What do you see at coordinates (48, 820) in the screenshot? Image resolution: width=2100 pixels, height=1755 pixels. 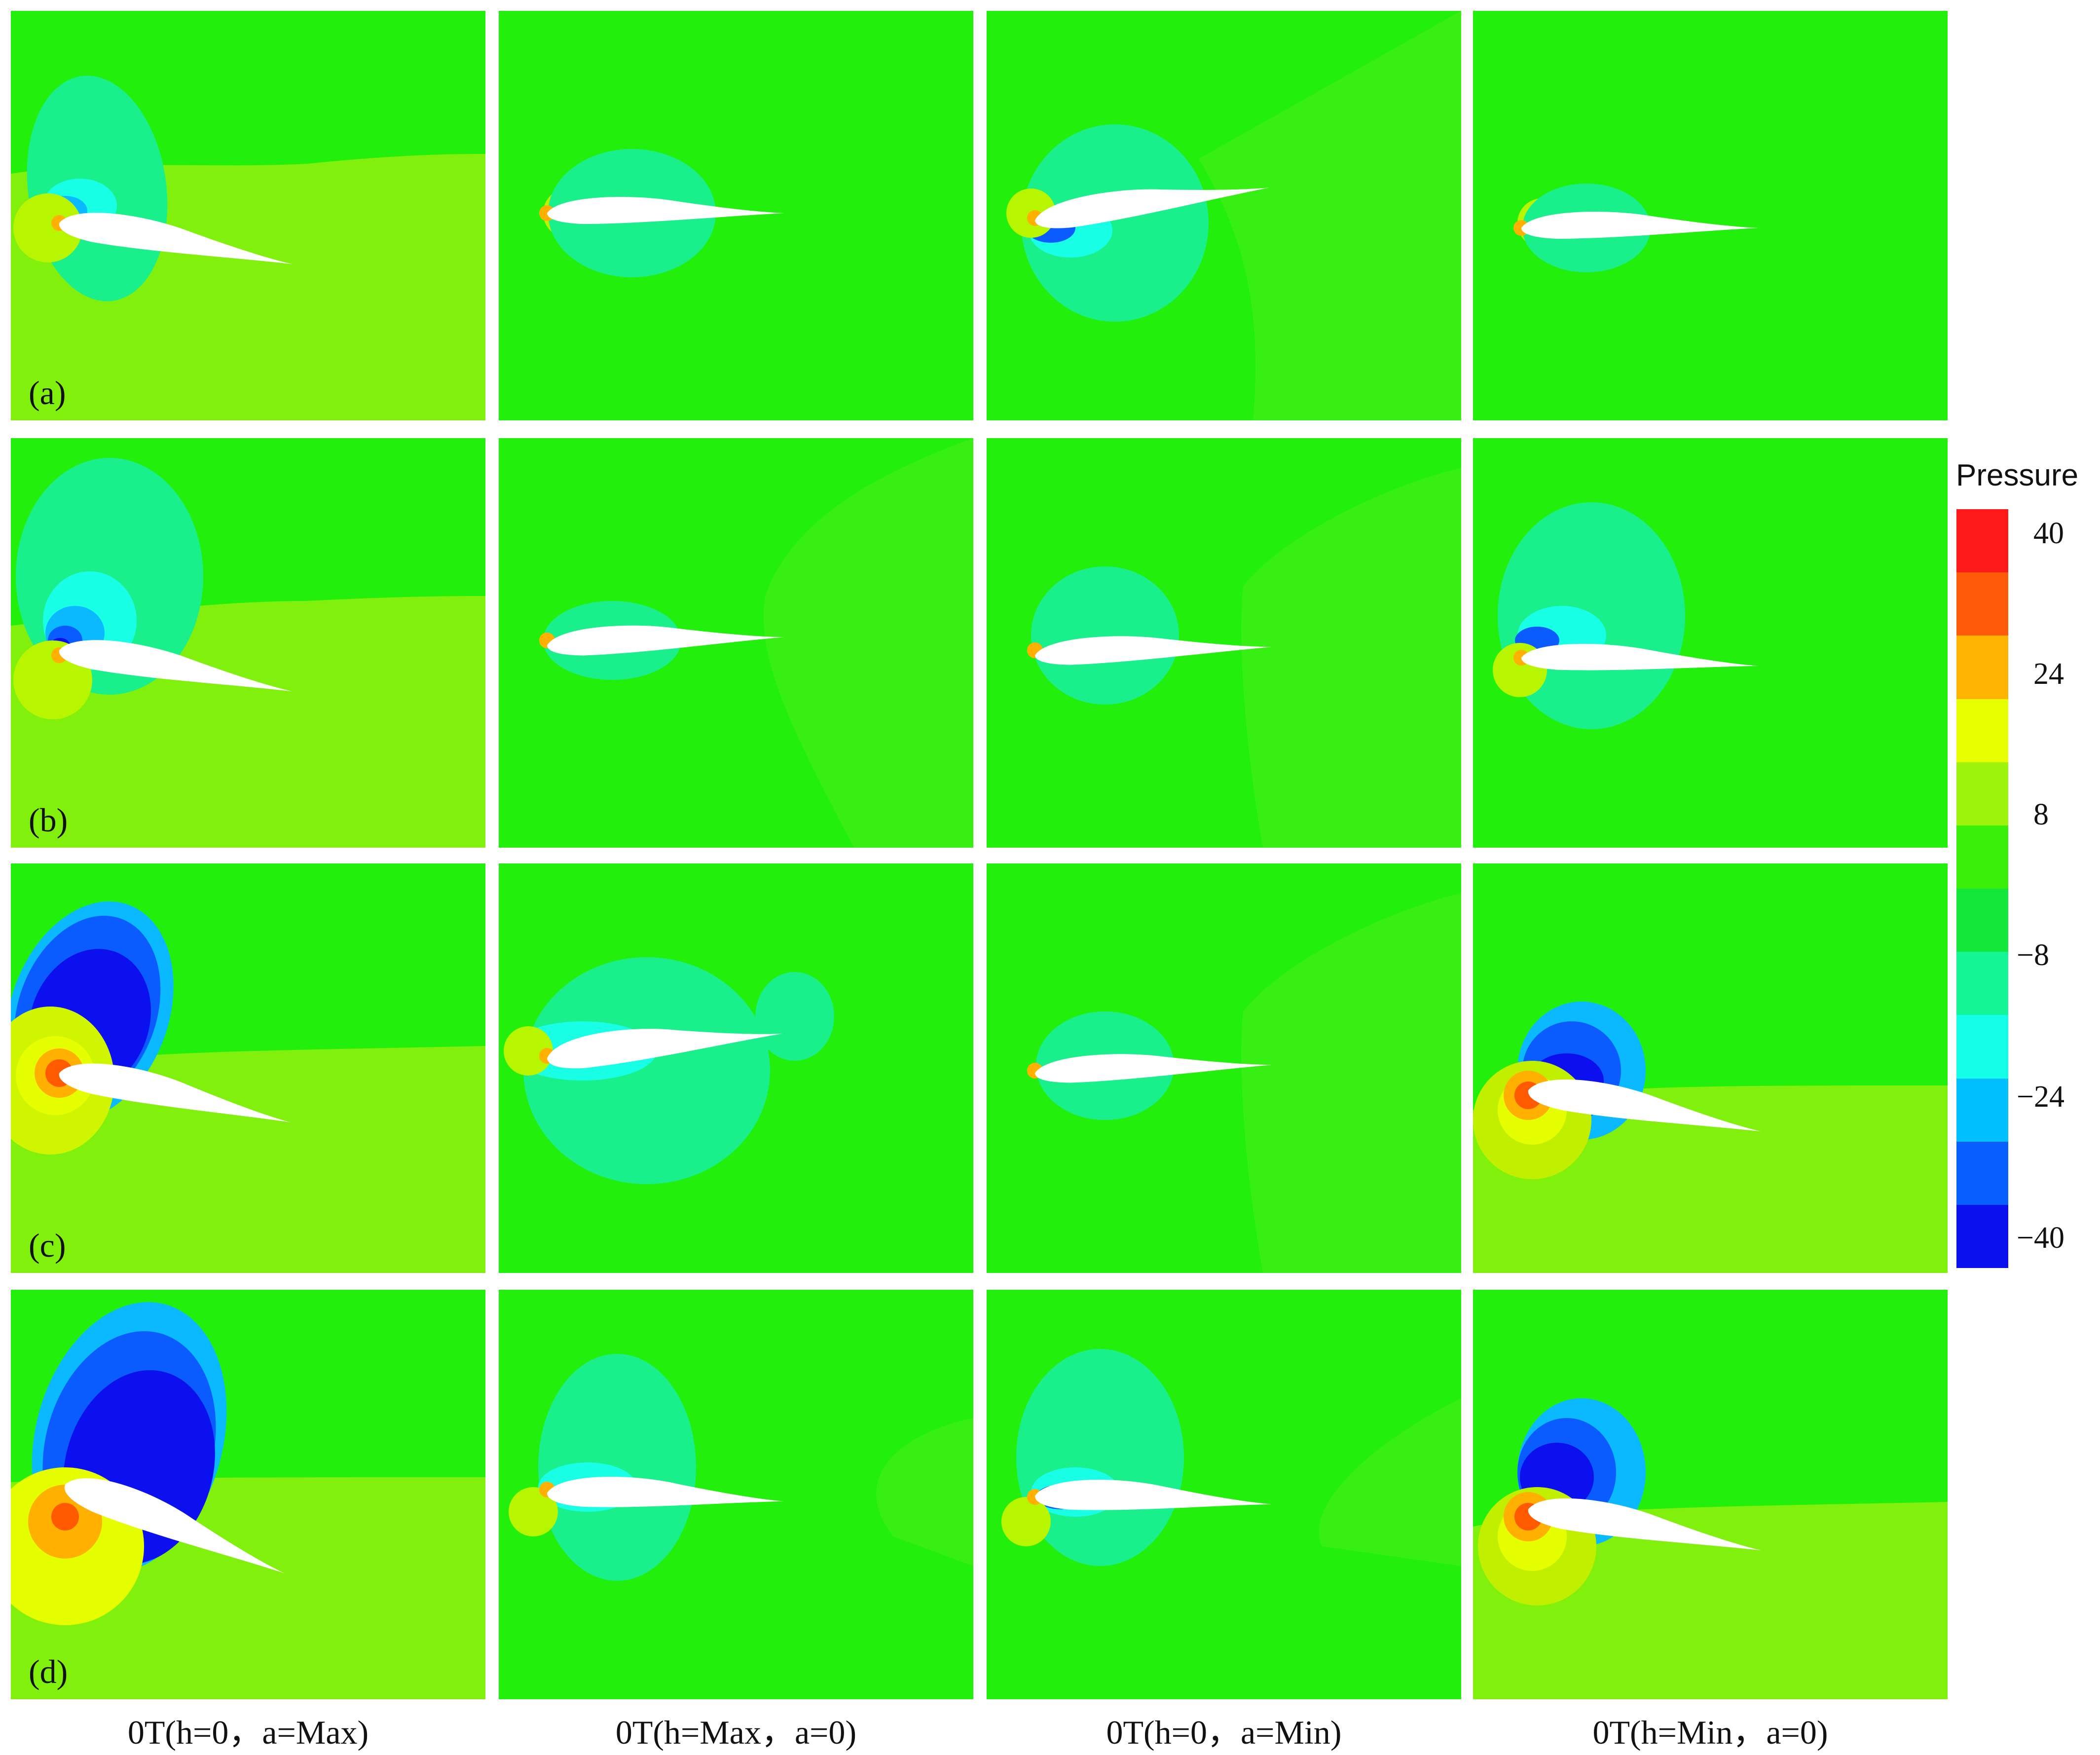 I see `row-label-b: (b)` at bounding box center [48, 820].